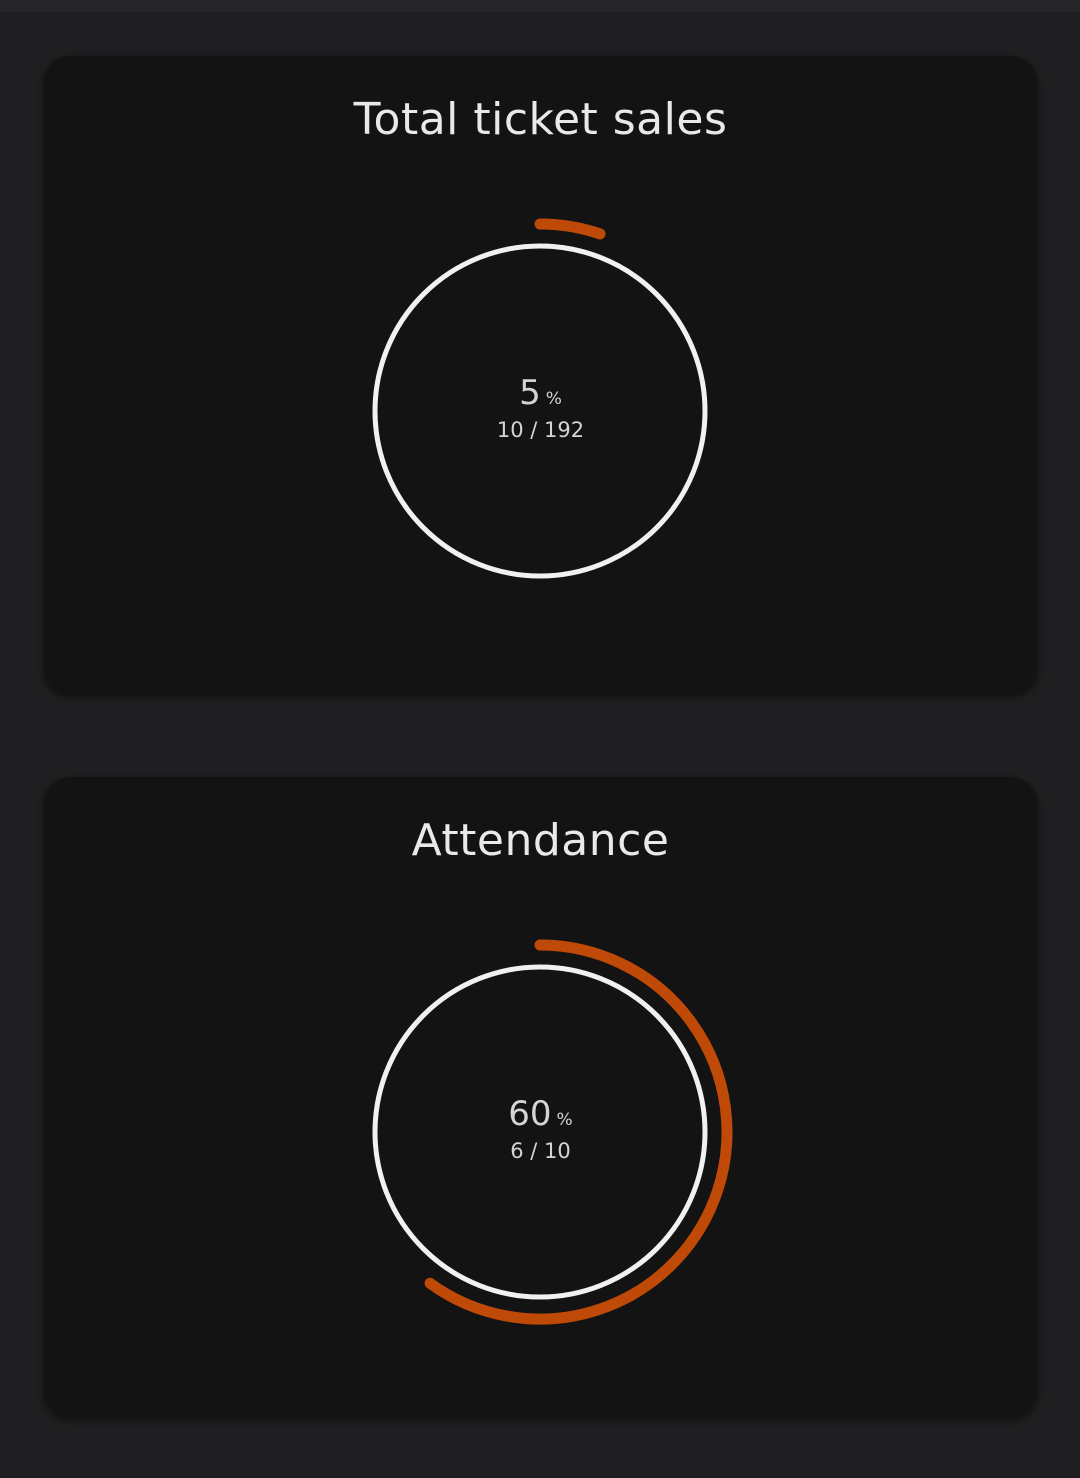  I want to click on percent-value-line: 5%, so click(540, 396).